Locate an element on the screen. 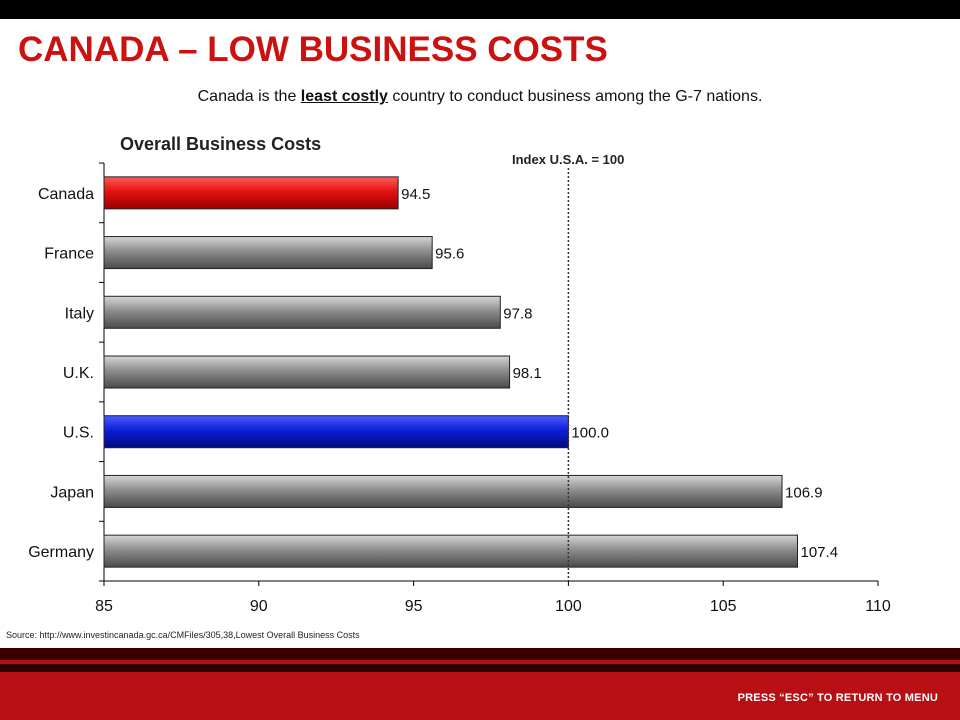 Image resolution: width=960 pixels, height=720 pixels. data-label: 106.9 is located at coordinates (804, 492).